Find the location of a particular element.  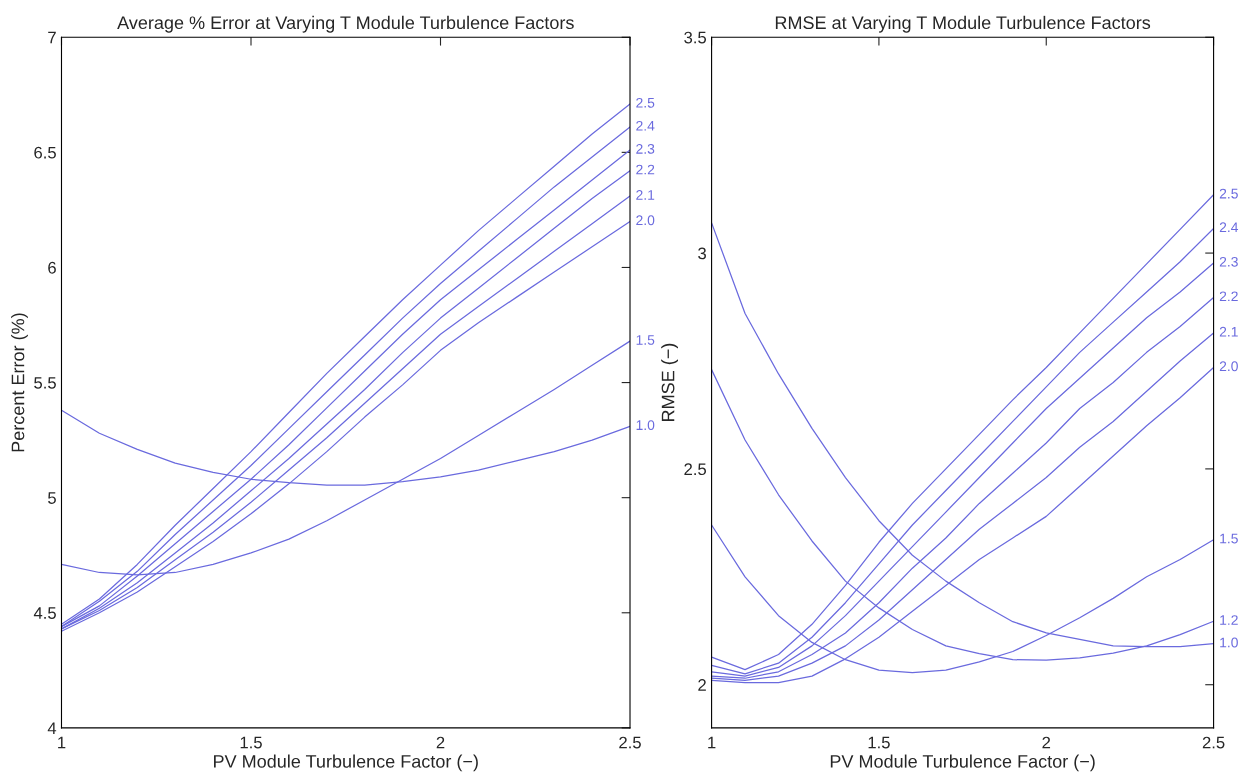

y-tick-label: 5 is located at coordinates (52, 498).